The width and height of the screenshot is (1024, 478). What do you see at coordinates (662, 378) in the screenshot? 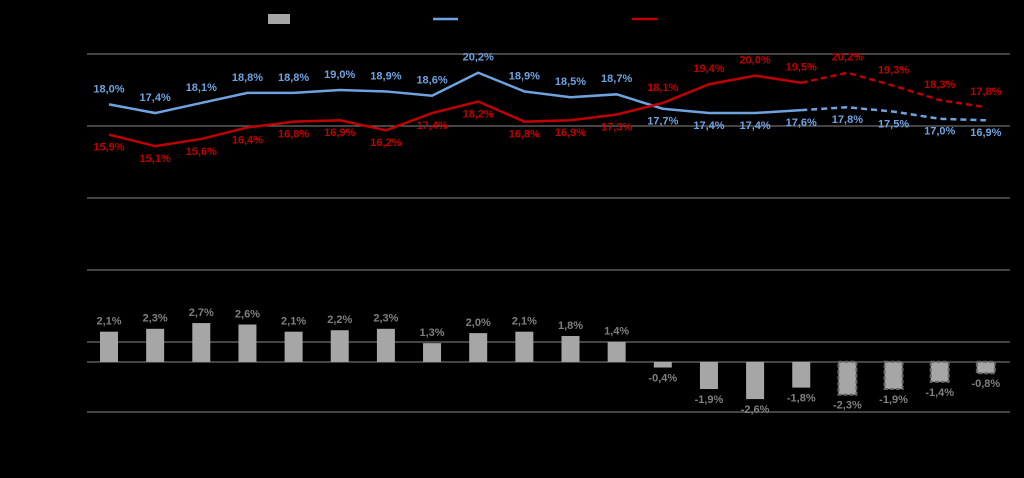
I see `data-label: -0,4%` at bounding box center [662, 378].